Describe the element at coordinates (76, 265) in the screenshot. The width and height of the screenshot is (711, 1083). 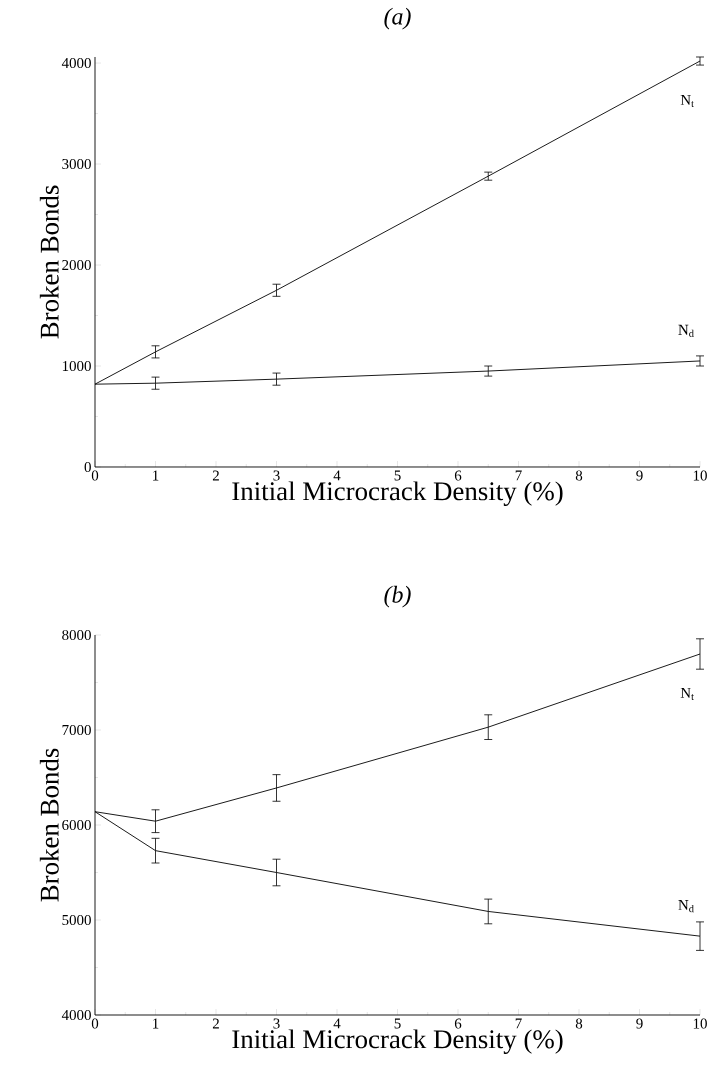
I see `y-tick-label: 2000` at that location.